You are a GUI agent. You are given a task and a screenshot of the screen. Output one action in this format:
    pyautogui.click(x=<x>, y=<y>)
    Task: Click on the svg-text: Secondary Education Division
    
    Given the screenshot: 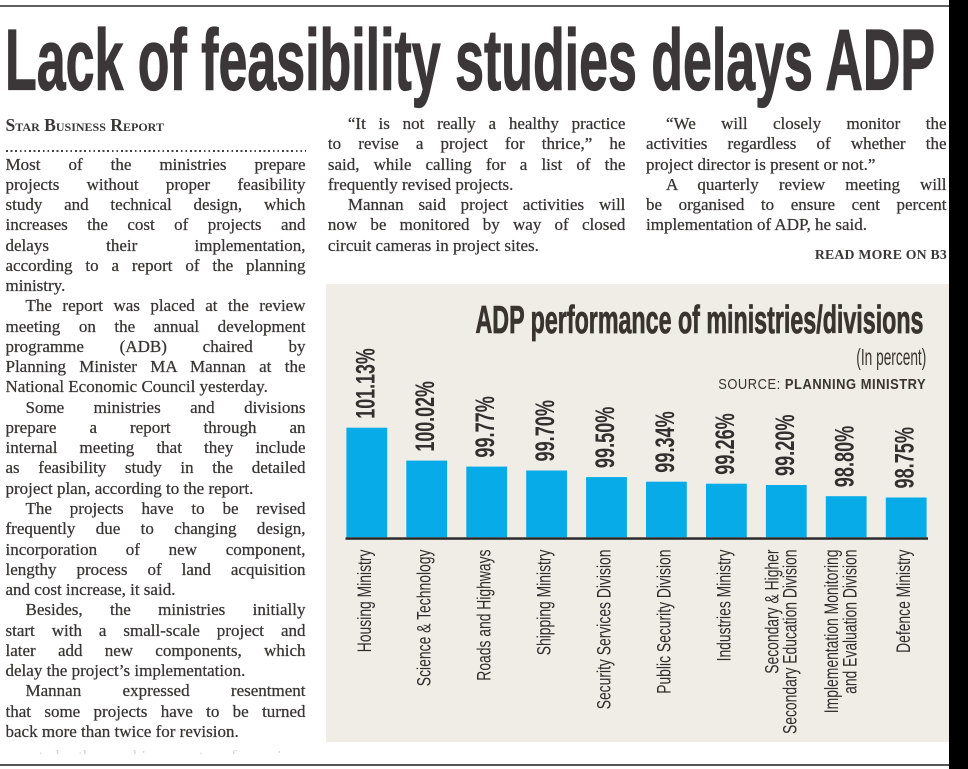 What is the action you would take?
    pyautogui.click(x=791, y=642)
    